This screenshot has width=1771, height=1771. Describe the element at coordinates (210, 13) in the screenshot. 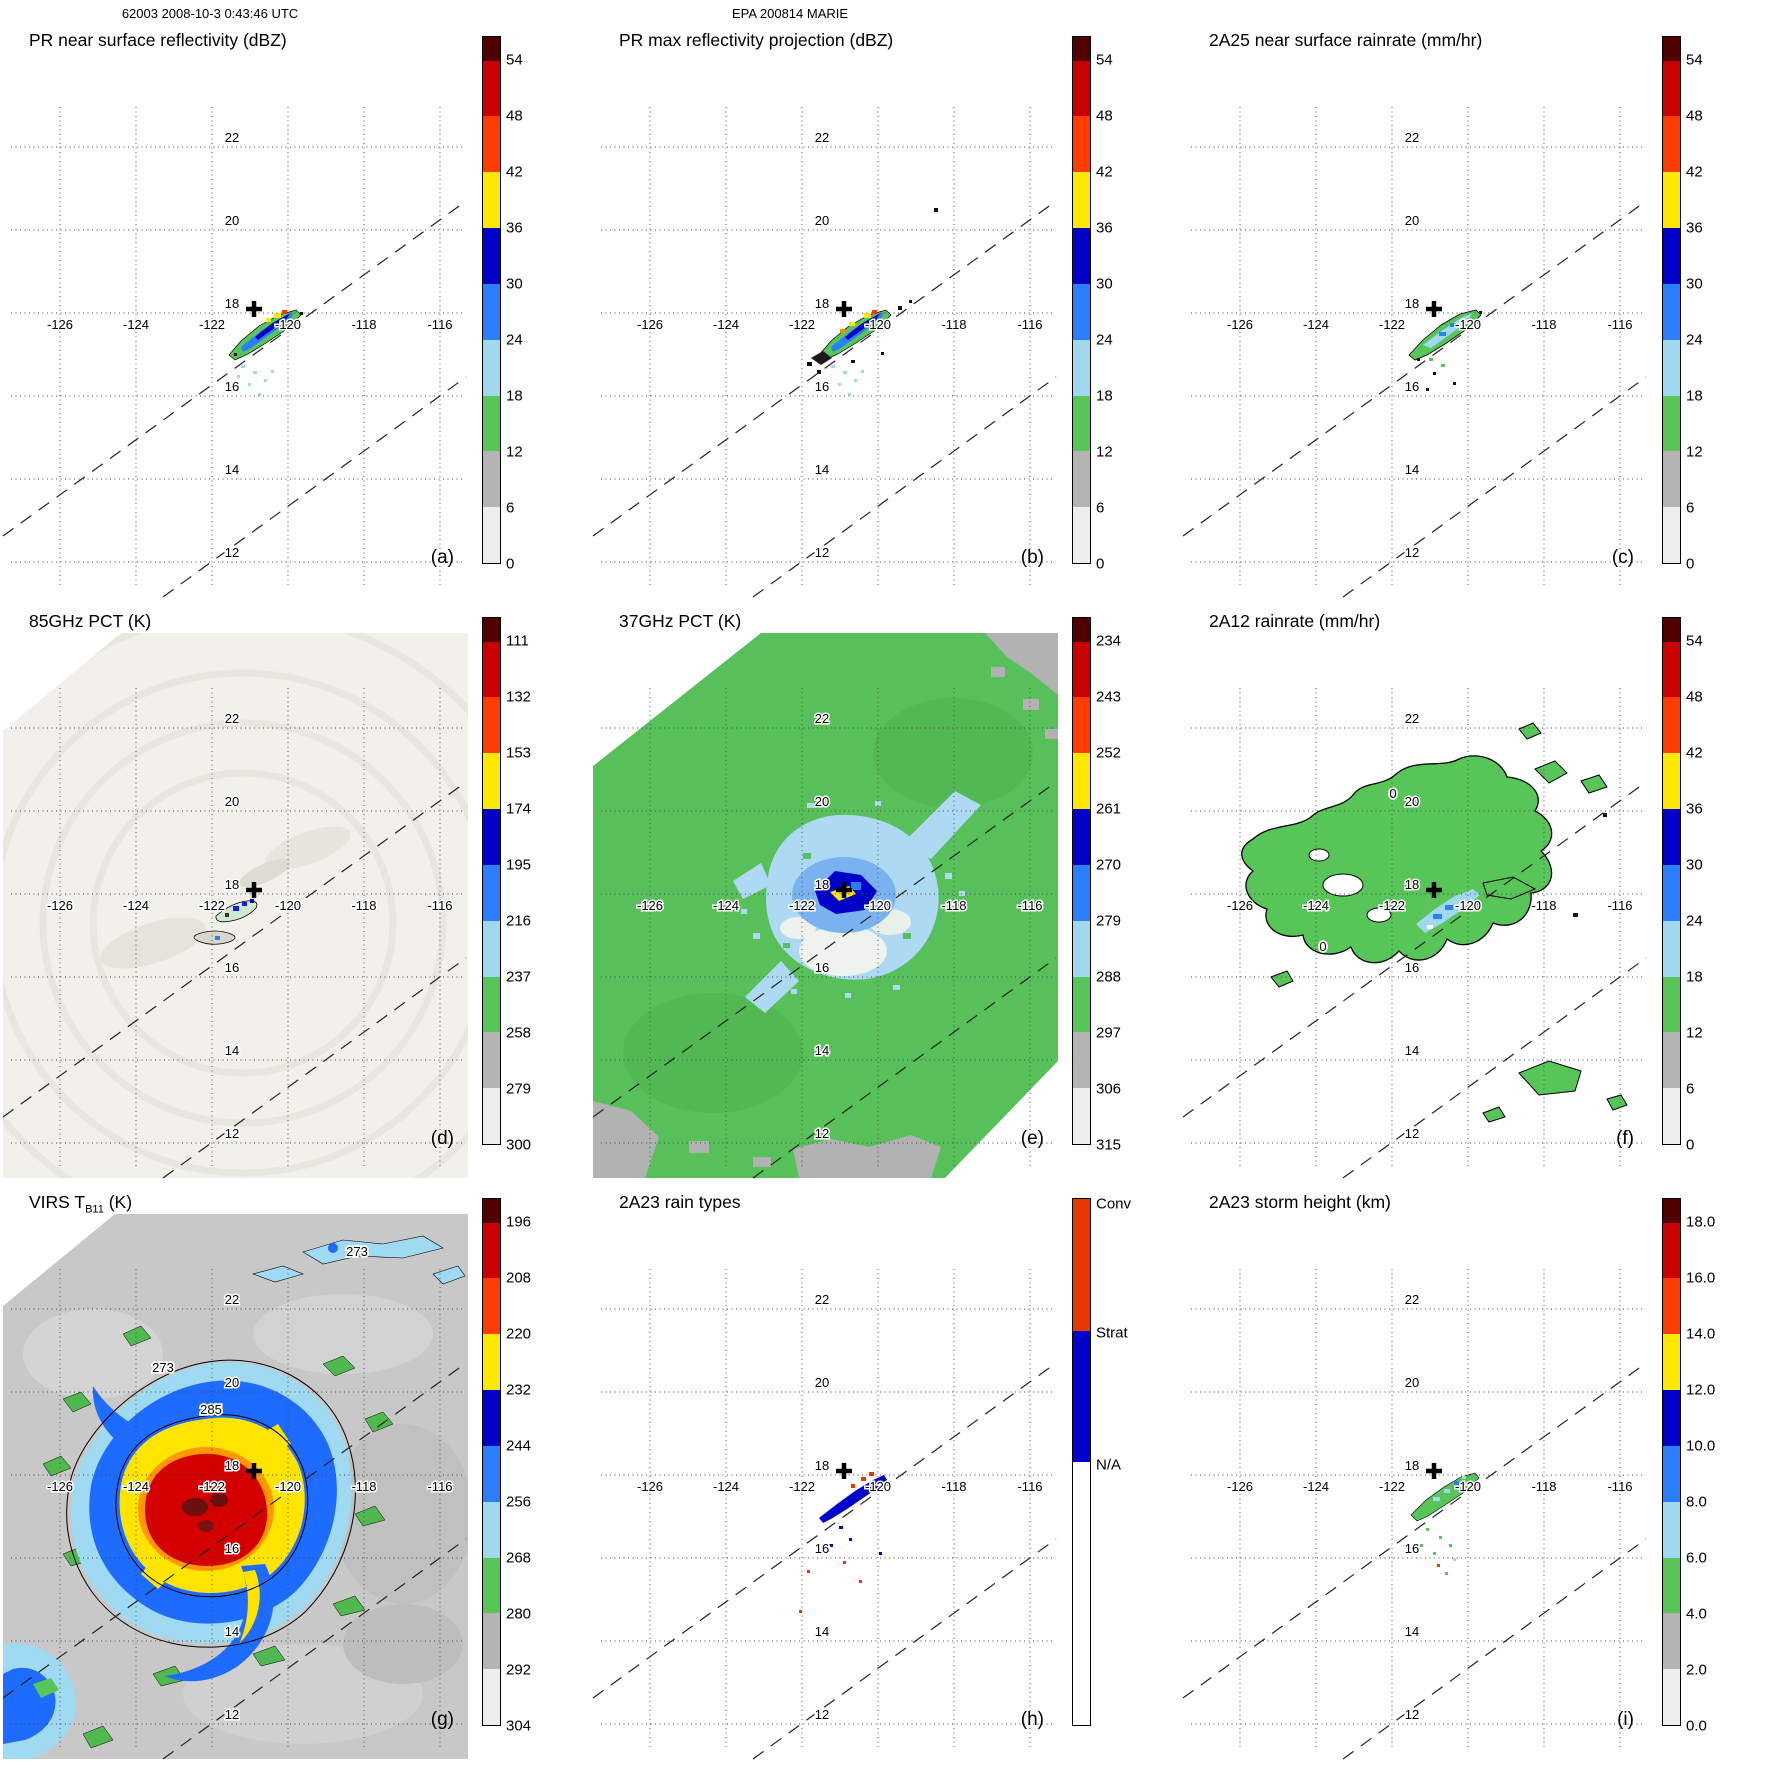

I see `header-orbit-timestamp: 62003 2008-10-3 0:43:46 UTC` at that location.